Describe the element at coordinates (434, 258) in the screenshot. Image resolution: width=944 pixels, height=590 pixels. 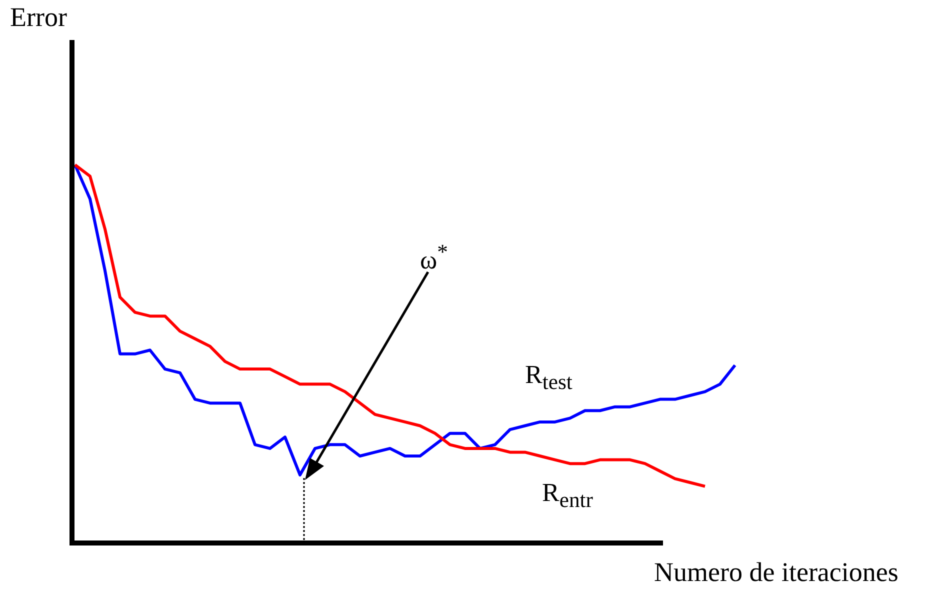
I see `annotation: ω$^{*}$` at that location.